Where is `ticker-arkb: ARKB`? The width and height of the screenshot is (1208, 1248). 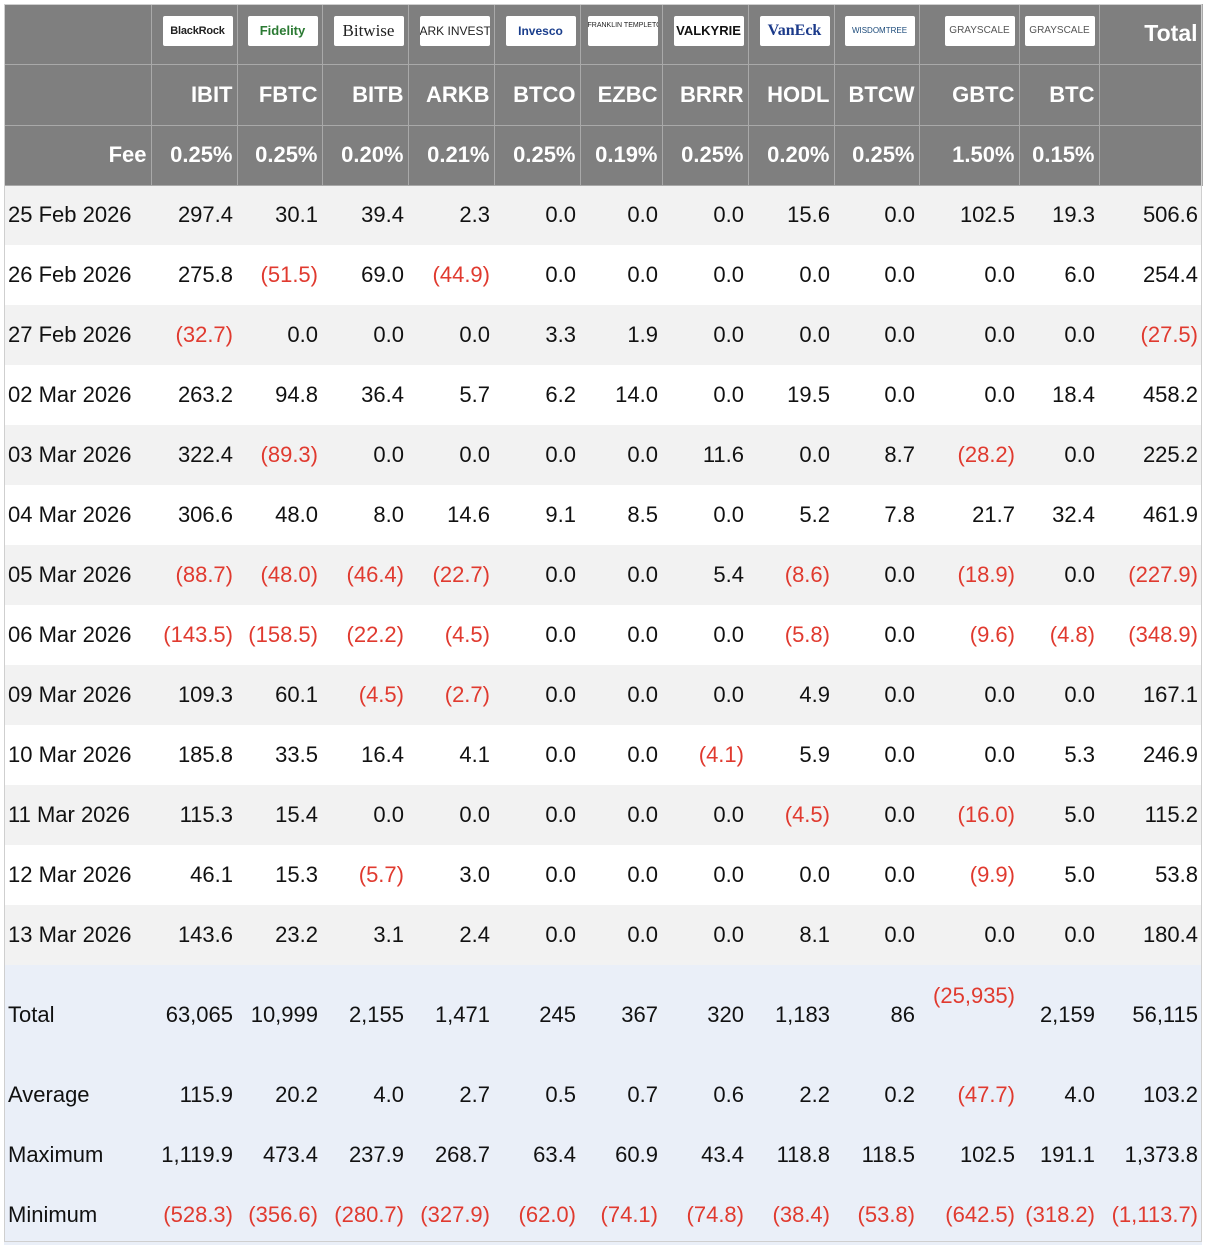
ticker-arkb: ARKB is located at coordinates (451, 95).